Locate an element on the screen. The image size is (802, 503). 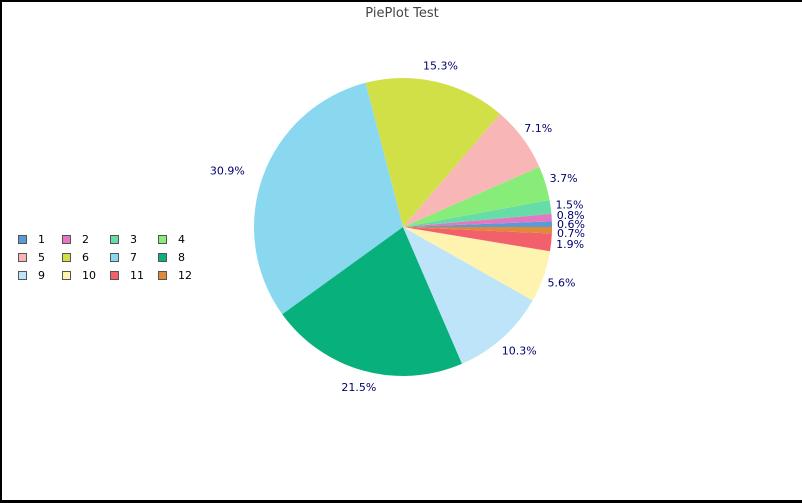
legend-label-2: 2 is located at coordinates (85, 239).